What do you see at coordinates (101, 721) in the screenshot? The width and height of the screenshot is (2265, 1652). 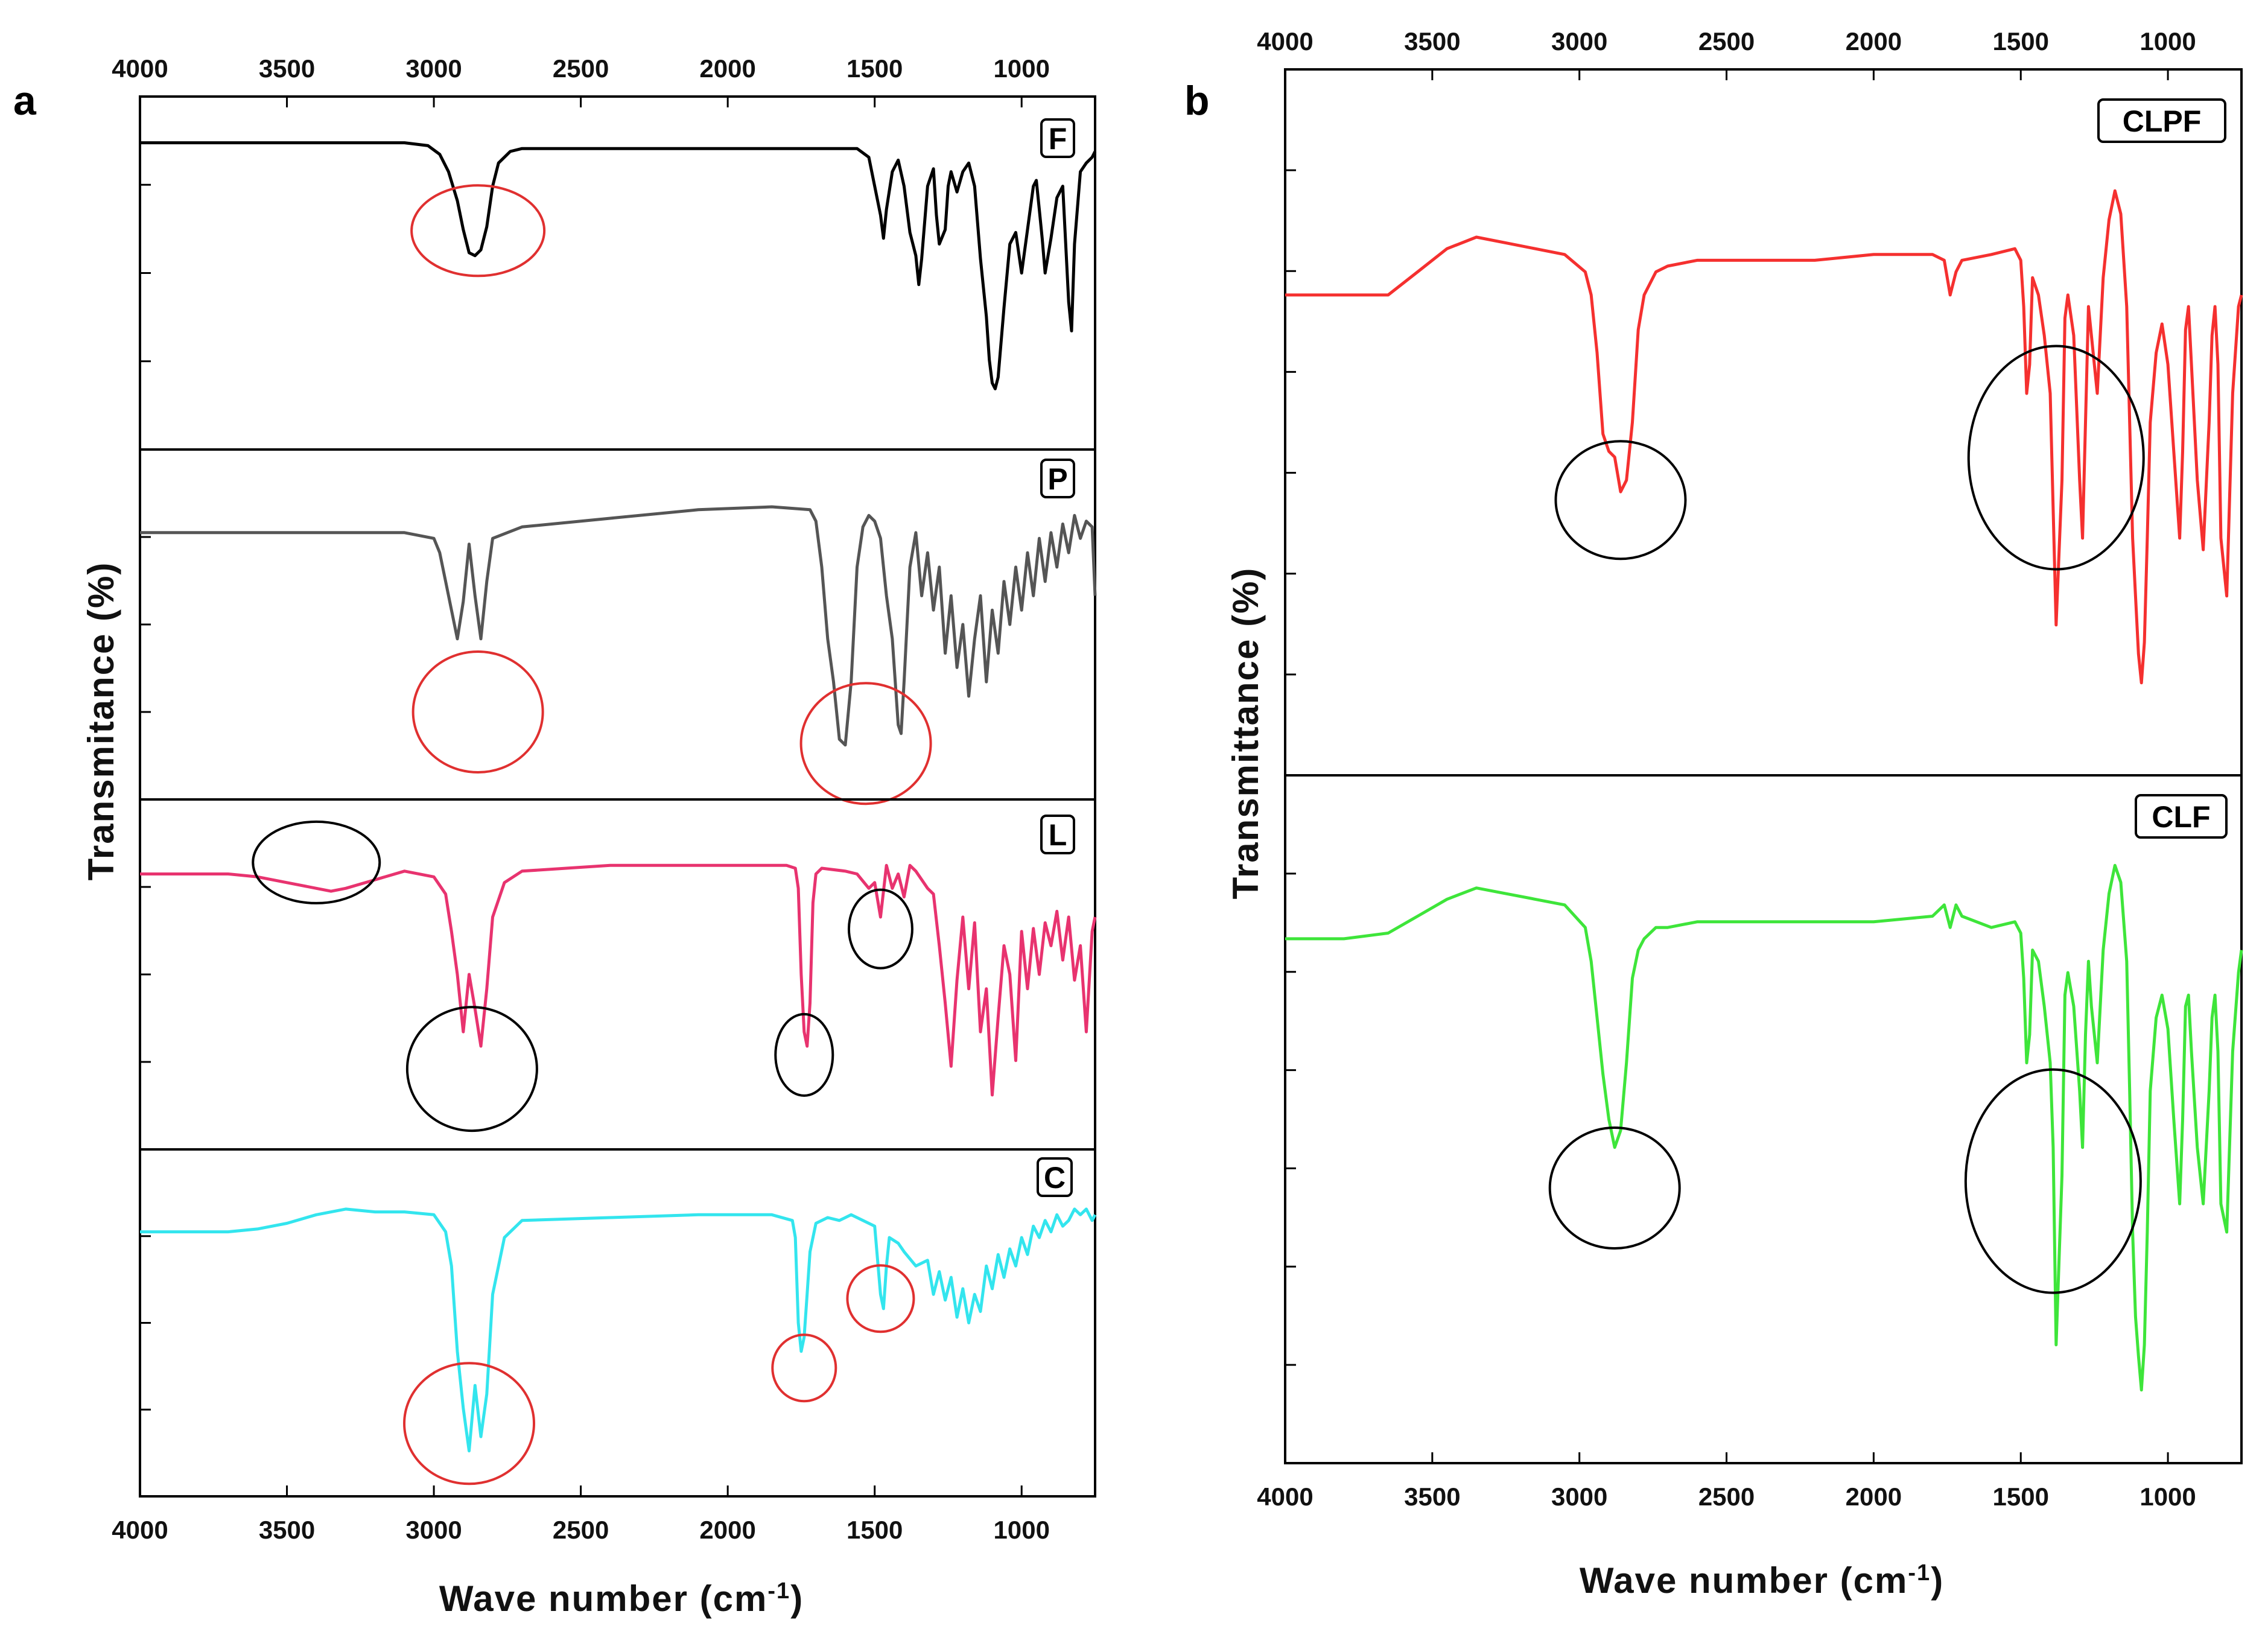 I see `panel-a-y-axis-label: Transmitance (%)` at bounding box center [101, 721].